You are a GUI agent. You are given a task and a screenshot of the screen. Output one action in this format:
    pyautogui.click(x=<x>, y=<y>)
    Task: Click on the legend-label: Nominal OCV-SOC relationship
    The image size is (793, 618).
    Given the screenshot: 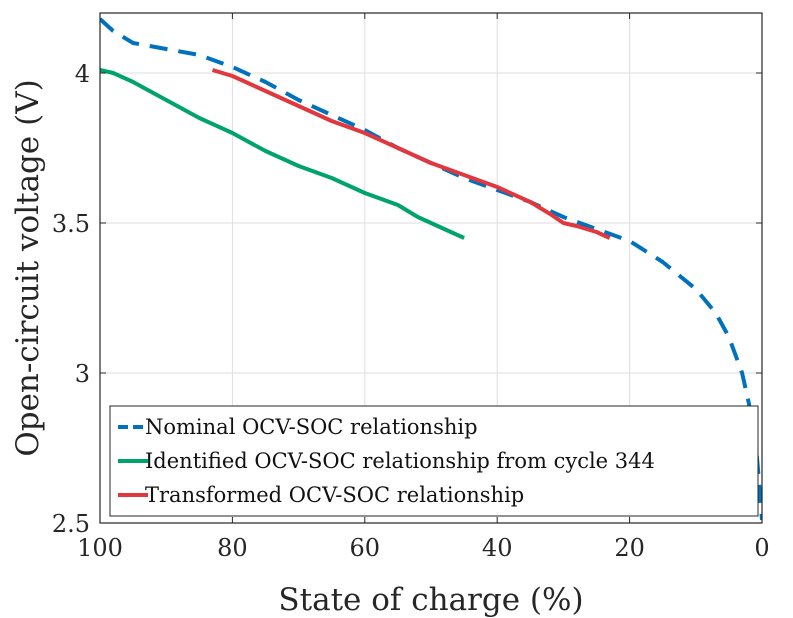 What is the action you would take?
    pyautogui.click(x=311, y=427)
    